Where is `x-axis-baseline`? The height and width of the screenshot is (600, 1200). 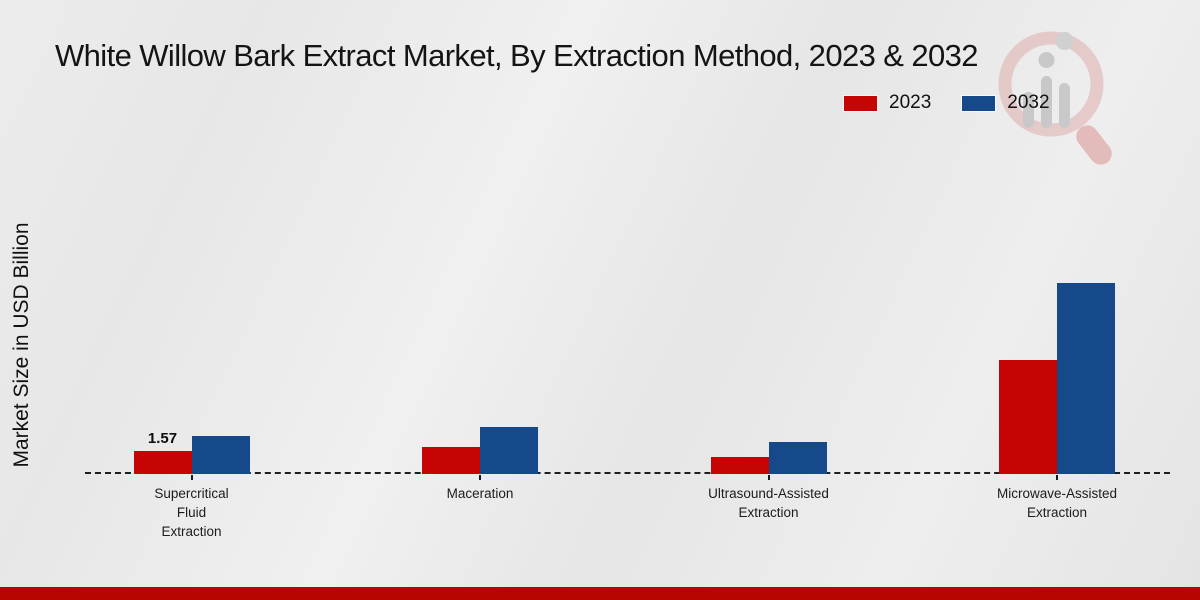
x-axis-baseline is located at coordinates (627, 473).